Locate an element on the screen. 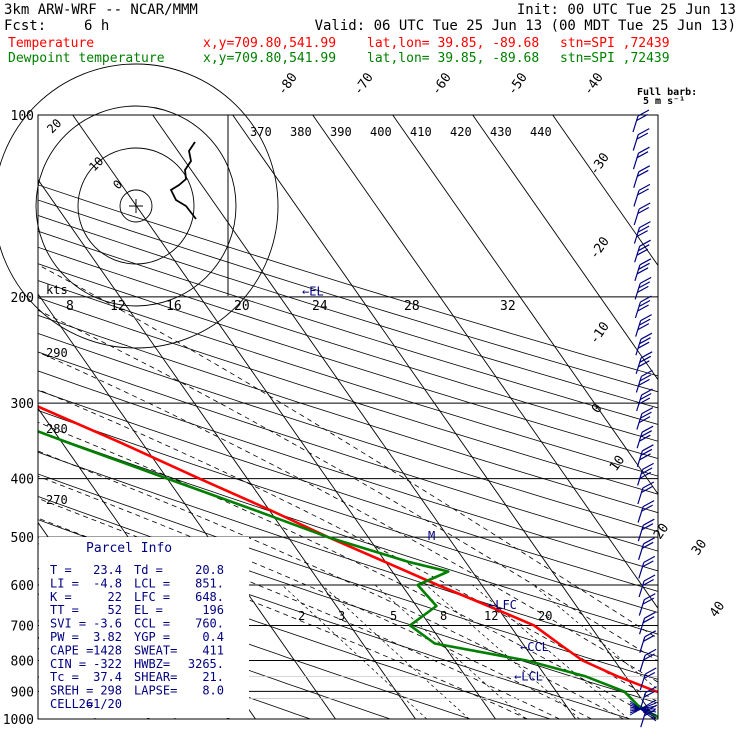 The image size is (740, 740). theta-e-label: 370 is located at coordinates (261, 132).